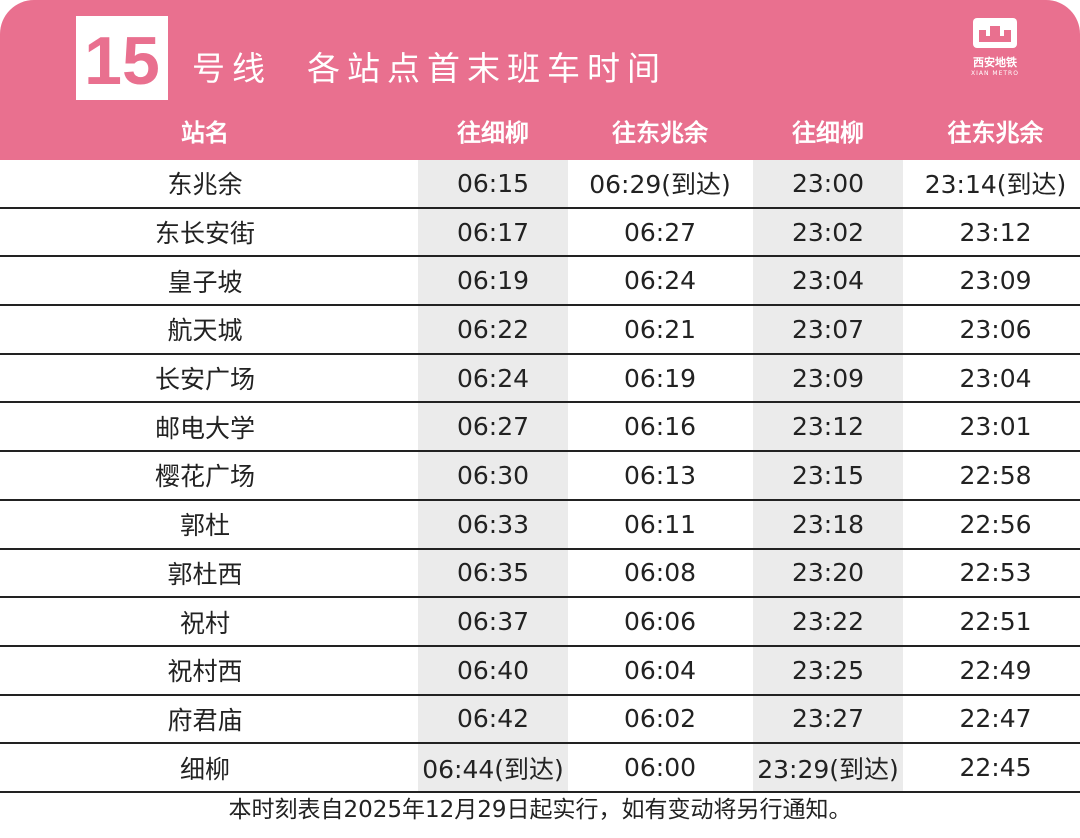 The image size is (1080, 838). Describe the element at coordinates (660, 427) in the screenshot. I see `time-cell: 06:16` at that location.